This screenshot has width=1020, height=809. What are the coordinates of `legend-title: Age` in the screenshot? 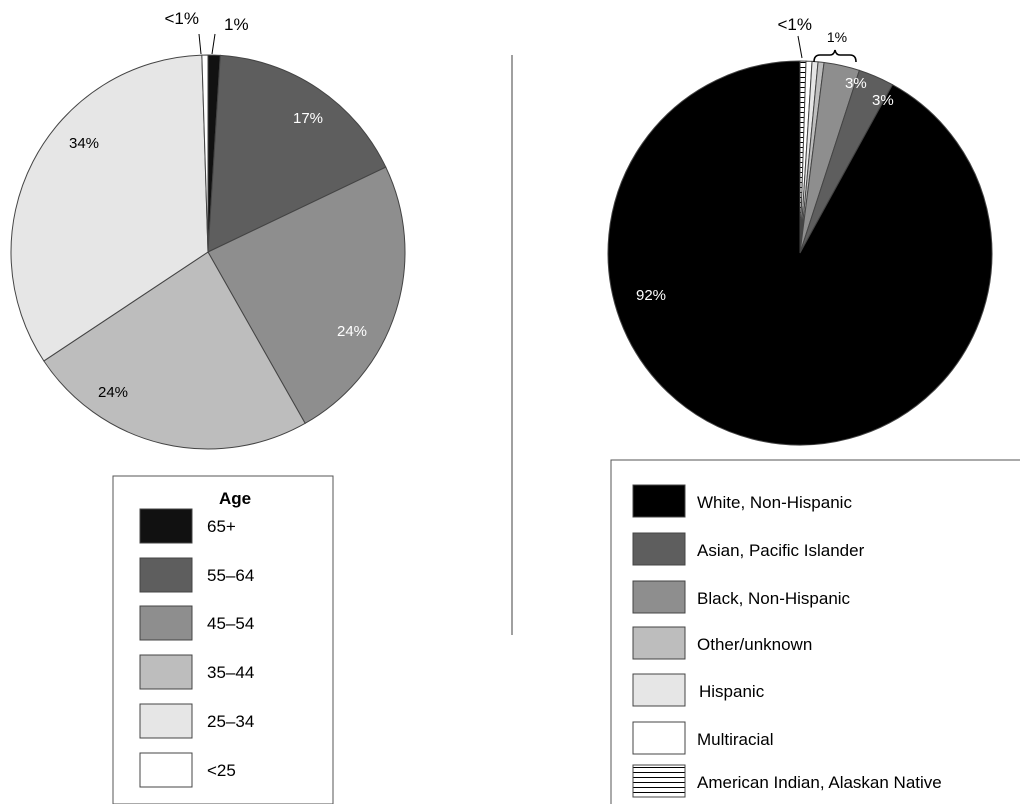 It's located at (235, 498).